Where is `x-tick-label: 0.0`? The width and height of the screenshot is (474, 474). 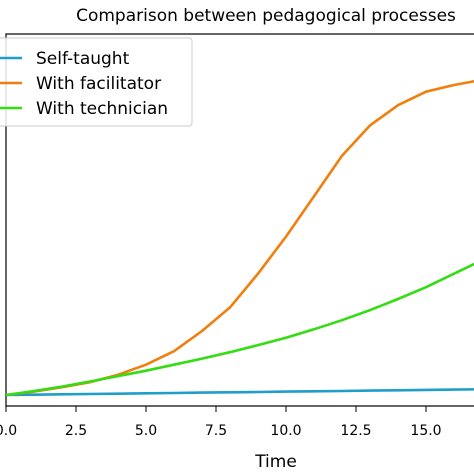
x-tick-label: 0.0 is located at coordinates (8, 431).